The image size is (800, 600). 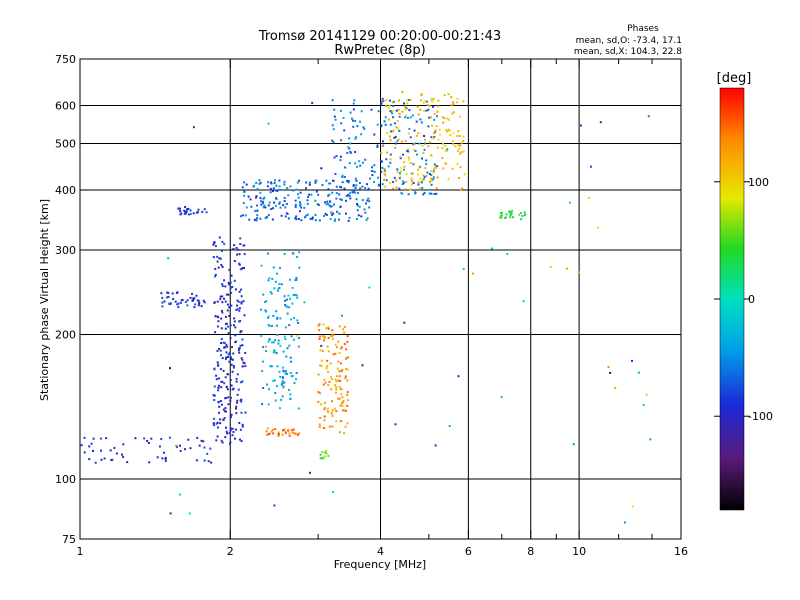 I want to click on chart-subtitle: RwPretec (8p), so click(x=379, y=50).